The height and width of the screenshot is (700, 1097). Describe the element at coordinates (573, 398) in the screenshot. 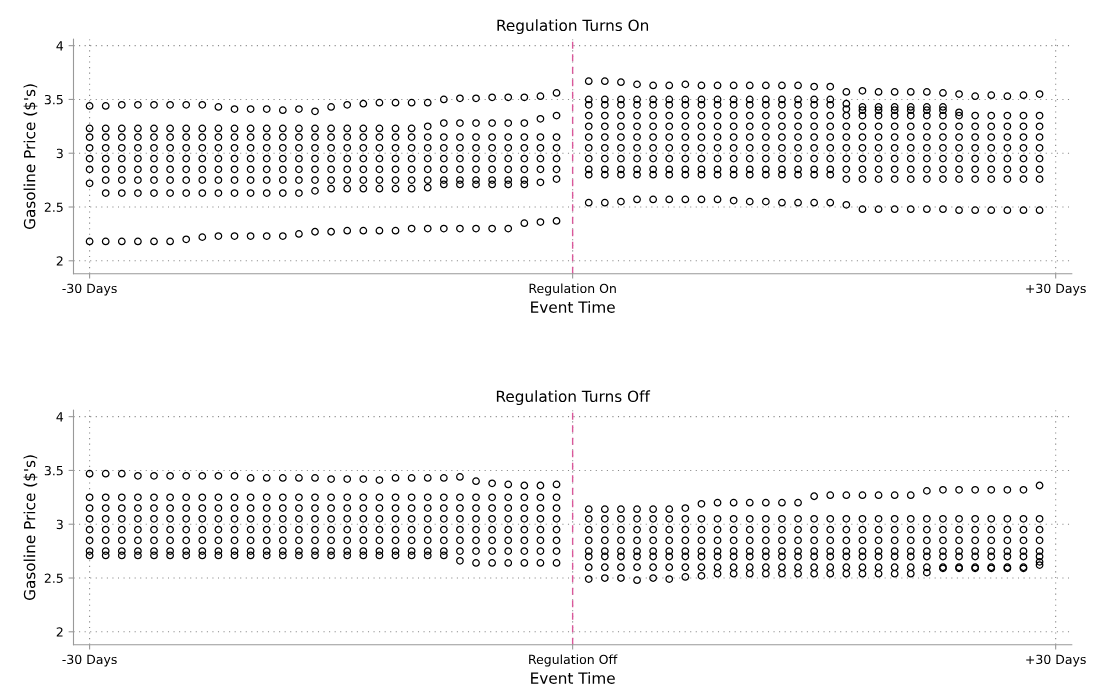

I see `chart-title: Regulation Turns Off` at that location.